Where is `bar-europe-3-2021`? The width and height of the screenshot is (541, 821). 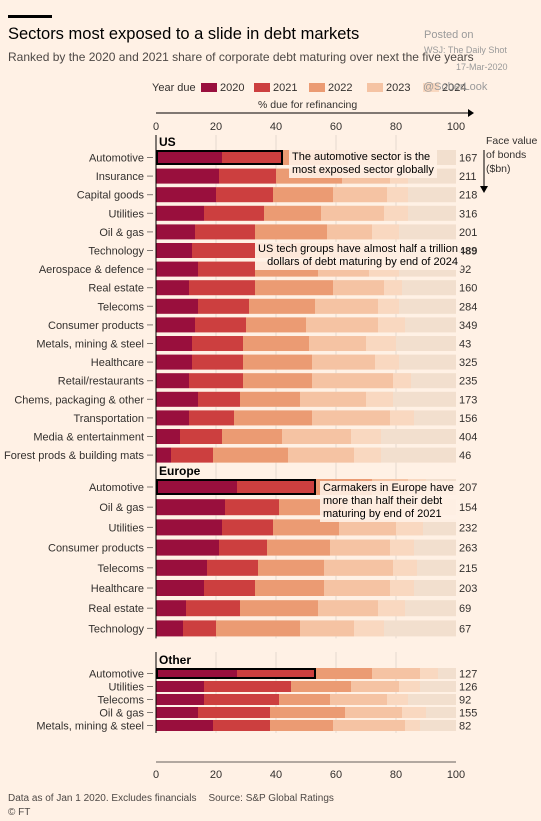
bar-europe-3-2021 is located at coordinates (243, 547).